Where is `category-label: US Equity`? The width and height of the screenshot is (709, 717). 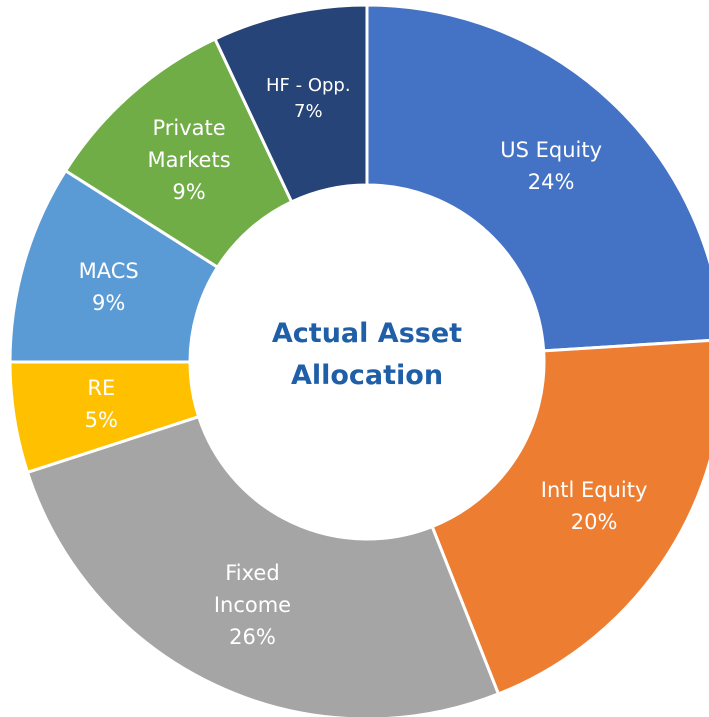 category-label: US Equity is located at coordinates (551, 149).